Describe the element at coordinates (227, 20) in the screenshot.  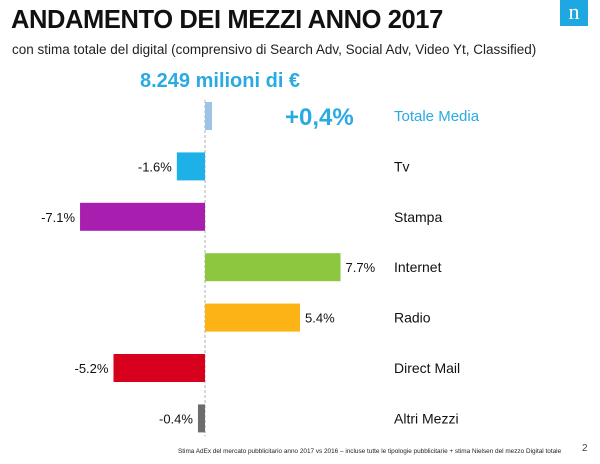
I see `page-title: ANDAMENTO DEI MEZZI ANNO 2017` at that location.